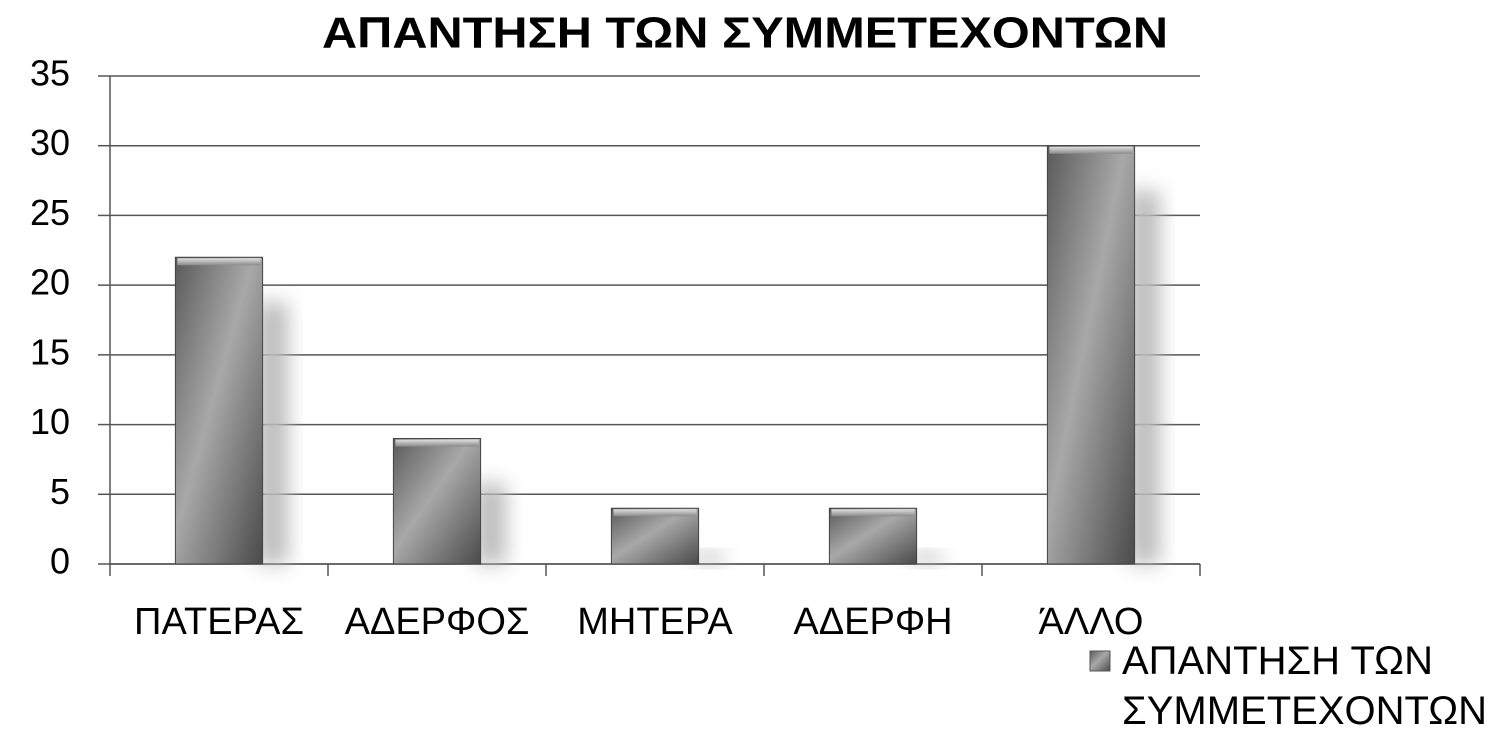  I want to click on x-tick-label: ΆΛΛΟ, so click(1091, 622).